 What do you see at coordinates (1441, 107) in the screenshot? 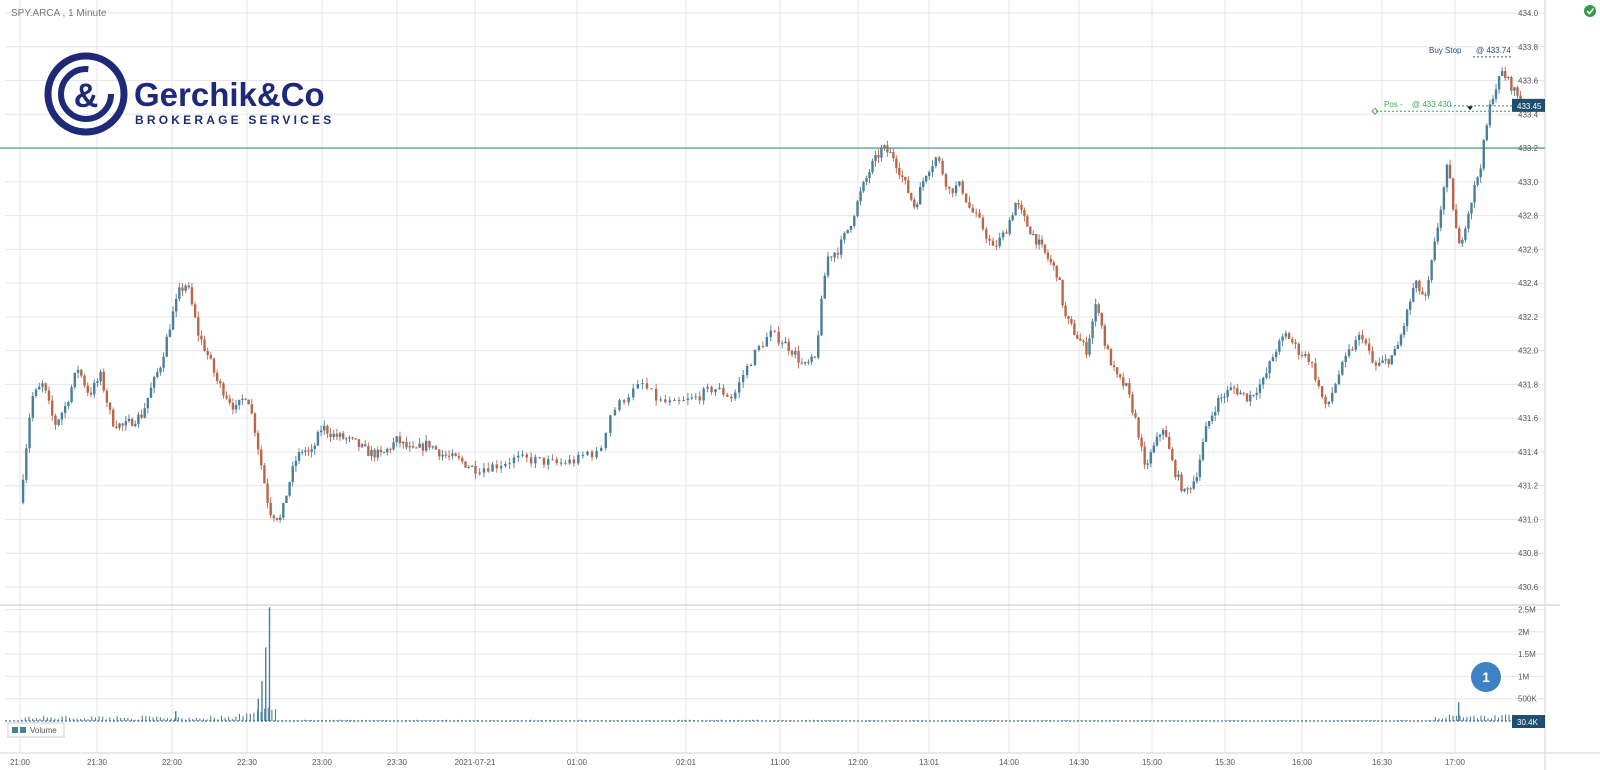
I see `position-line: Pos - @ 433.430` at bounding box center [1441, 107].